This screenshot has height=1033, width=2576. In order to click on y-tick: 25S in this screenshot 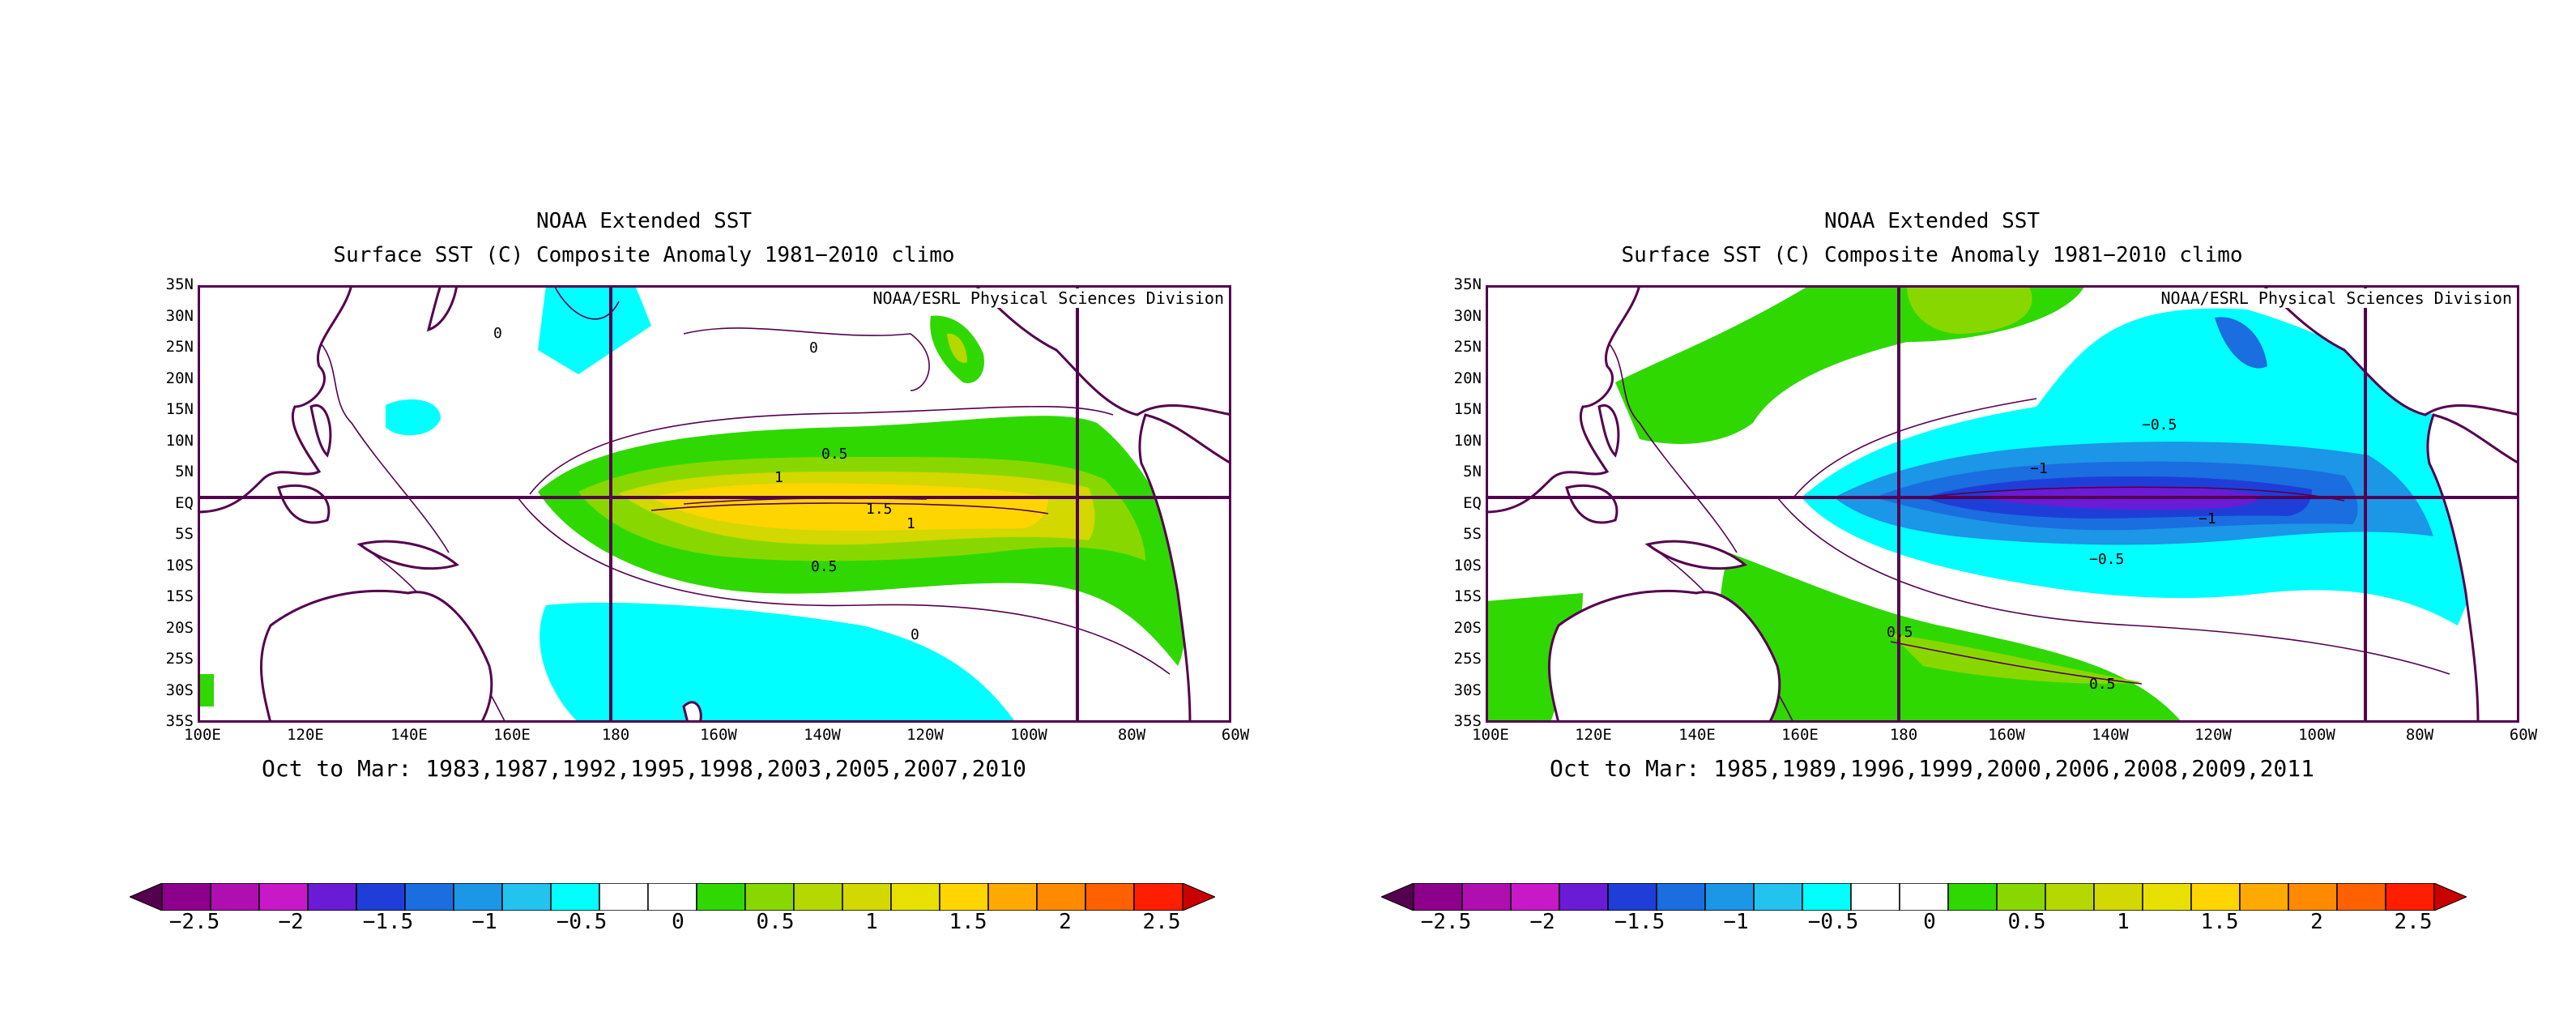, I will do `click(180, 659)`.